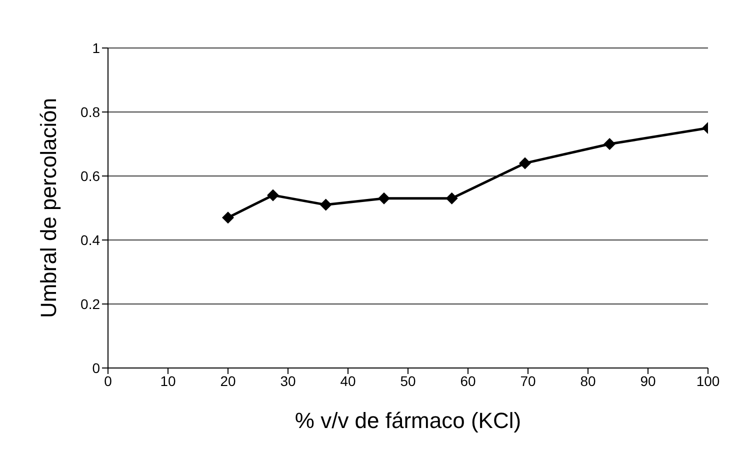 The width and height of the screenshot is (746, 465). I want to click on y-tick-label: 0.4, so click(90, 240).